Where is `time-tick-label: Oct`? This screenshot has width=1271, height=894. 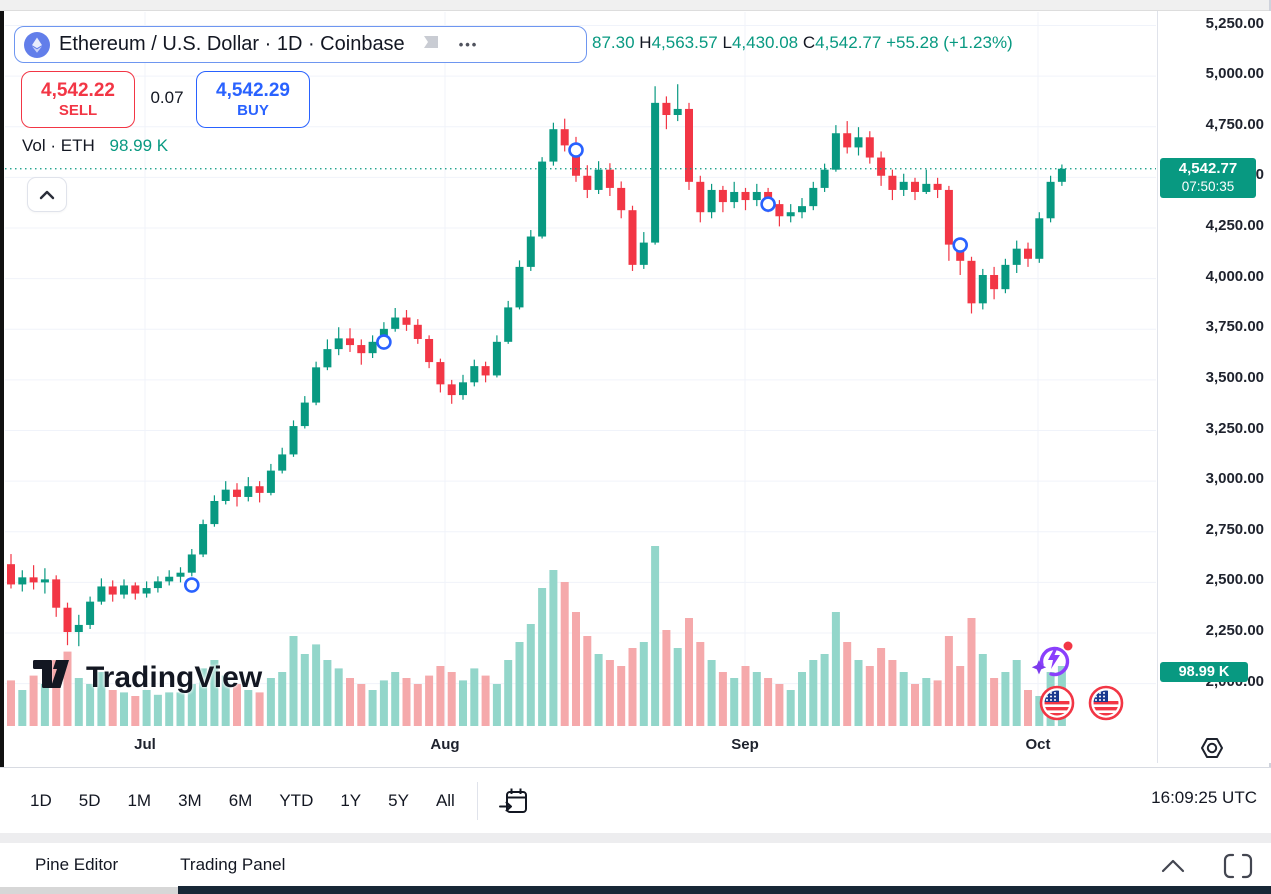
time-tick-label: Oct is located at coordinates (1038, 744).